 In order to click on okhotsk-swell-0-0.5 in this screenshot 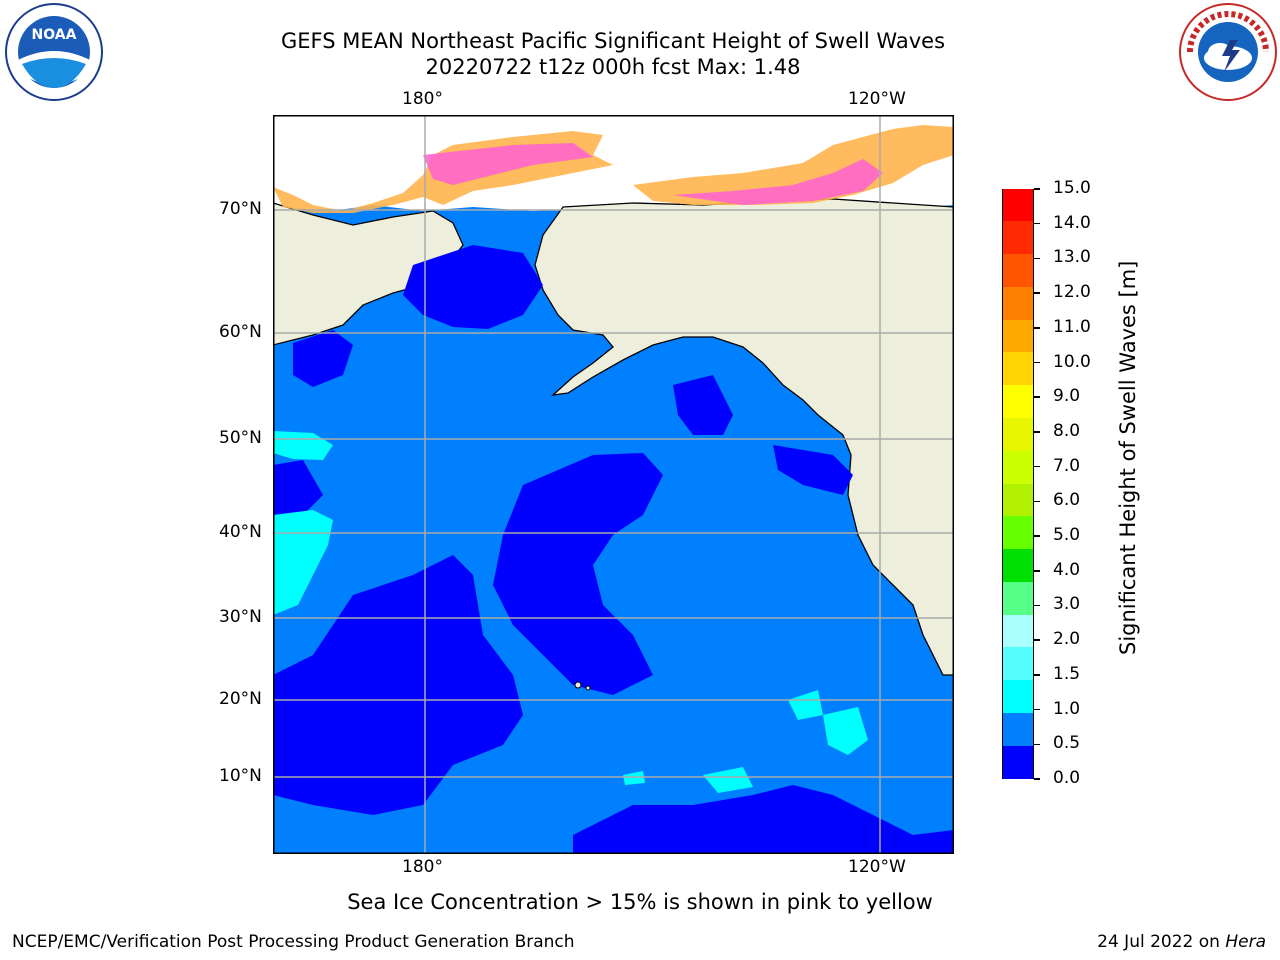, I will do `click(323, 358)`.